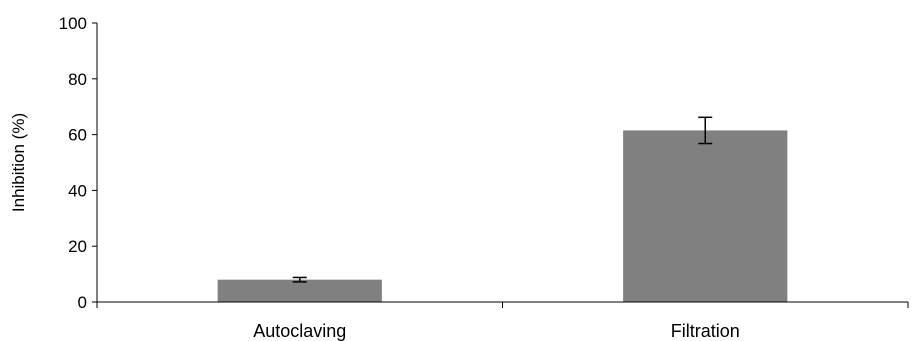  I want to click on y-tick-label: 80, so click(77, 79).